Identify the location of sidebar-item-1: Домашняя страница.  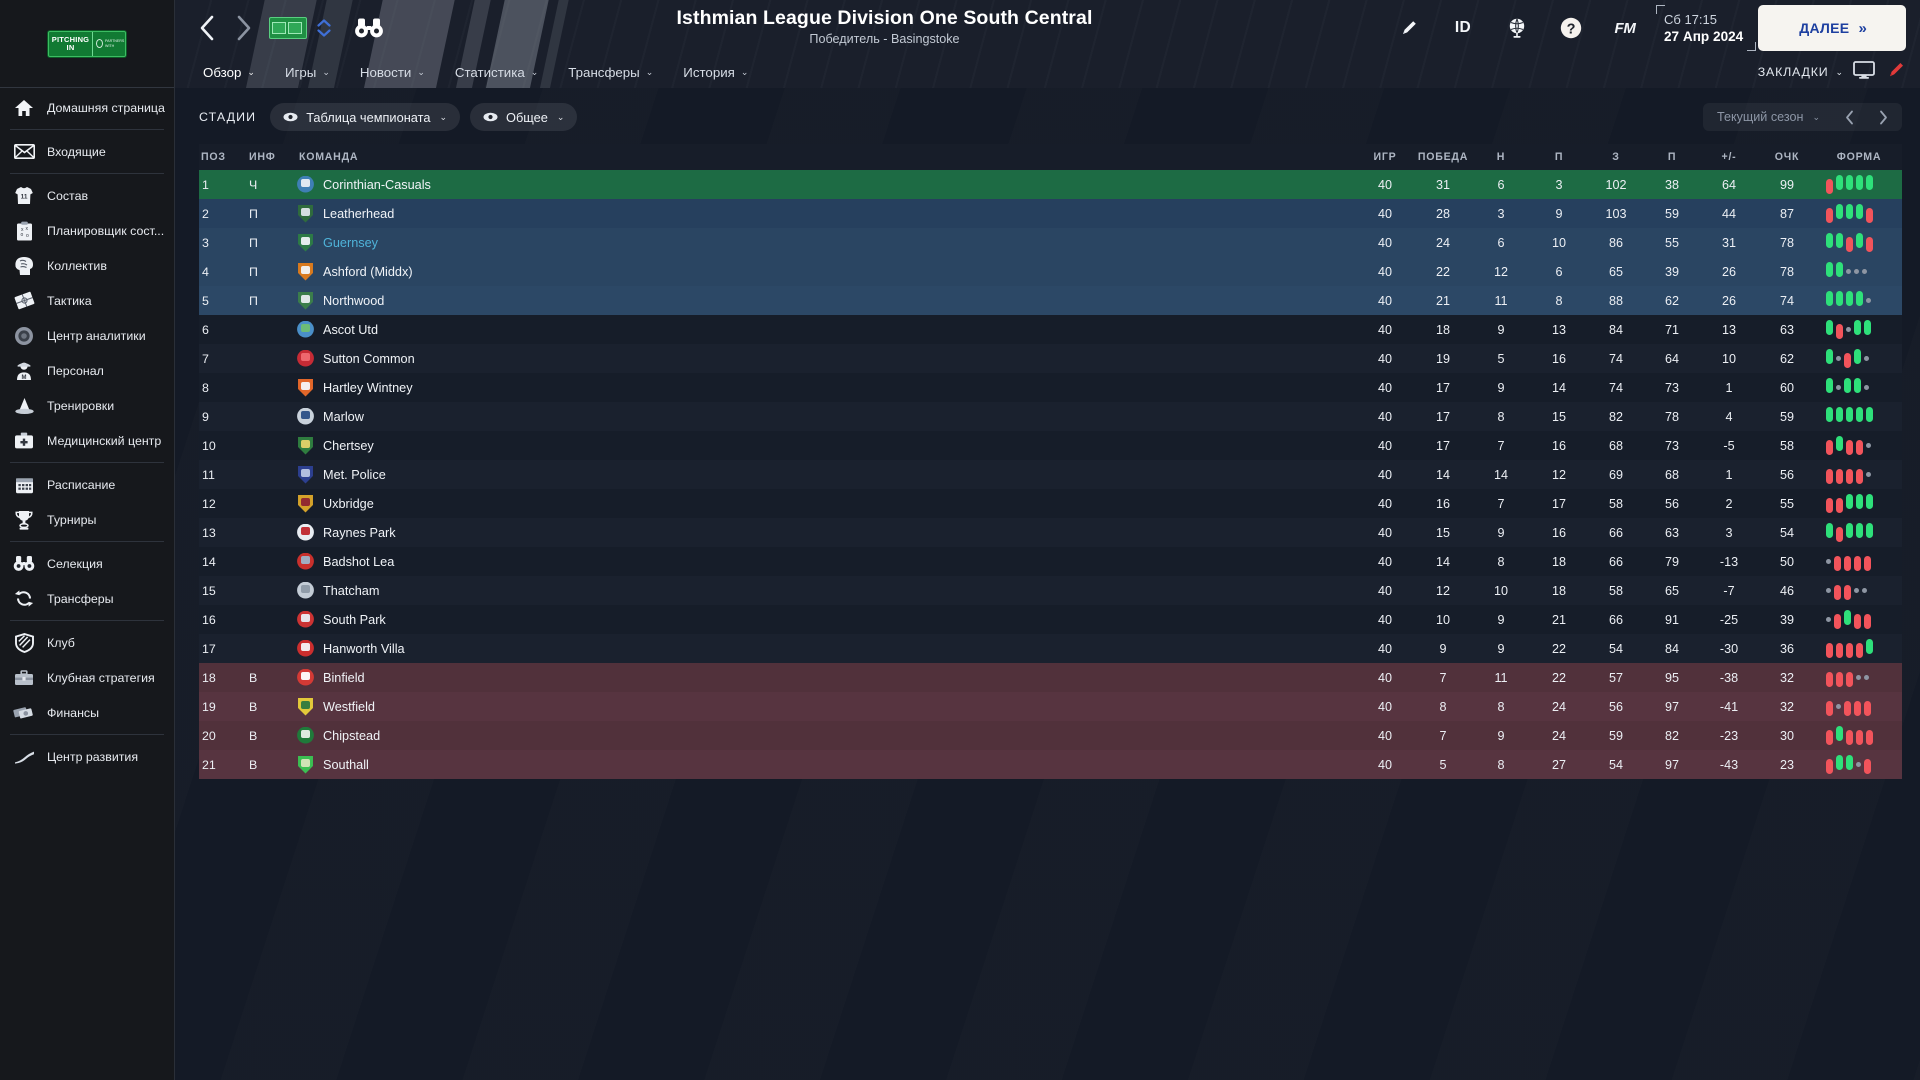
(87, 107).